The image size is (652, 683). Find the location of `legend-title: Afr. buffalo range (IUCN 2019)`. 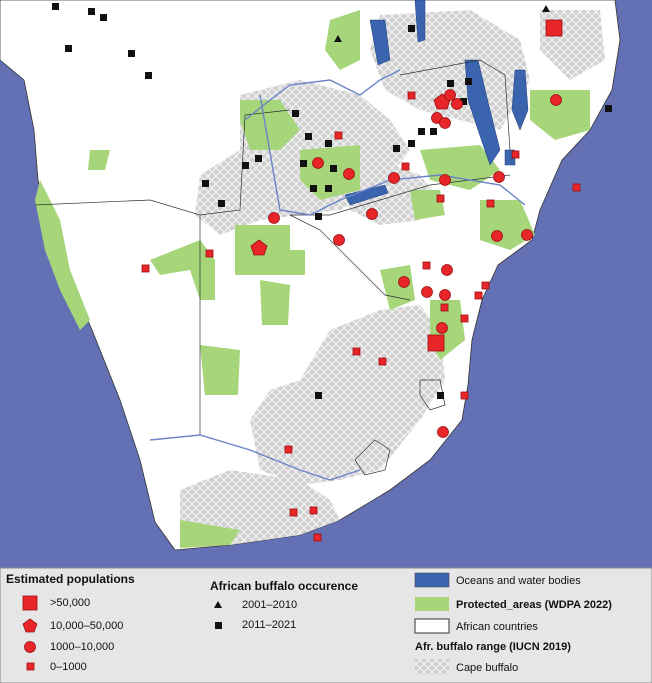

legend-title: Afr. buffalo range (IUCN 2019) is located at coordinates (493, 647).